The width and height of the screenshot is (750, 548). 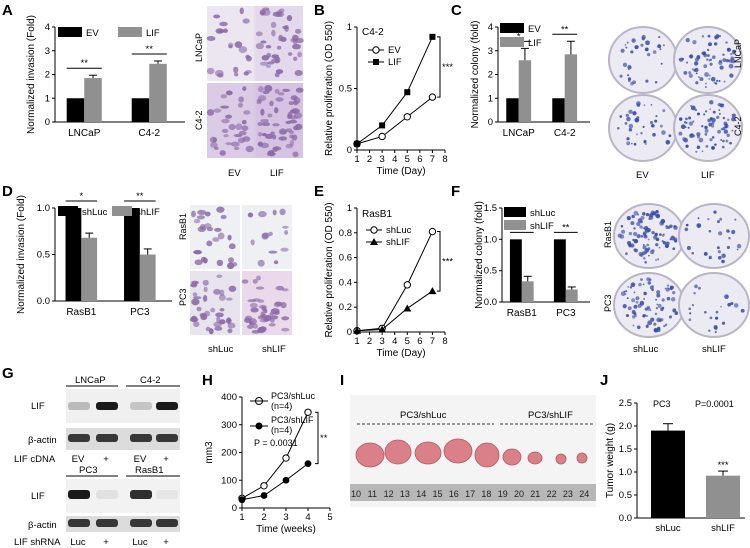 What do you see at coordinates (610, 460) in the screenshot?
I see `y-axis-title: Tumor weight (g)` at bounding box center [610, 460].